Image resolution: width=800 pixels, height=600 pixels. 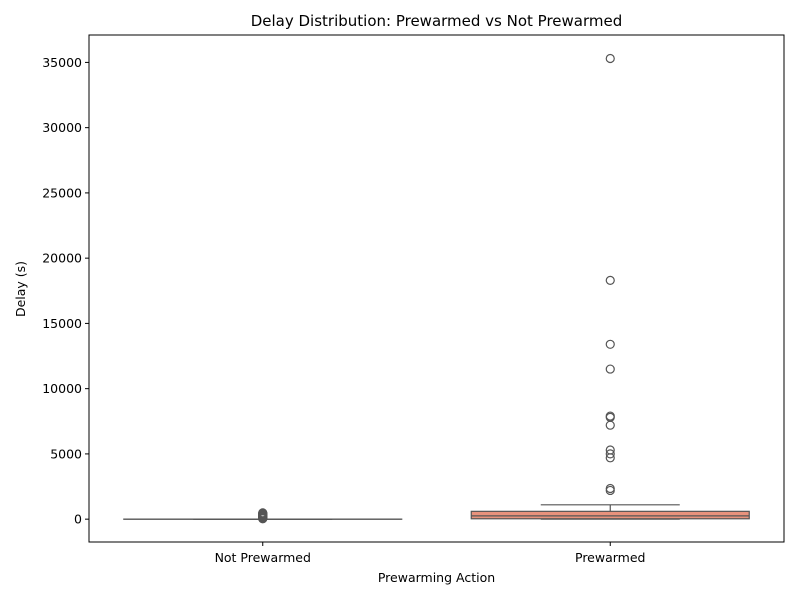 I want to click on y-axis-title: Delay (s), so click(x=20, y=289).